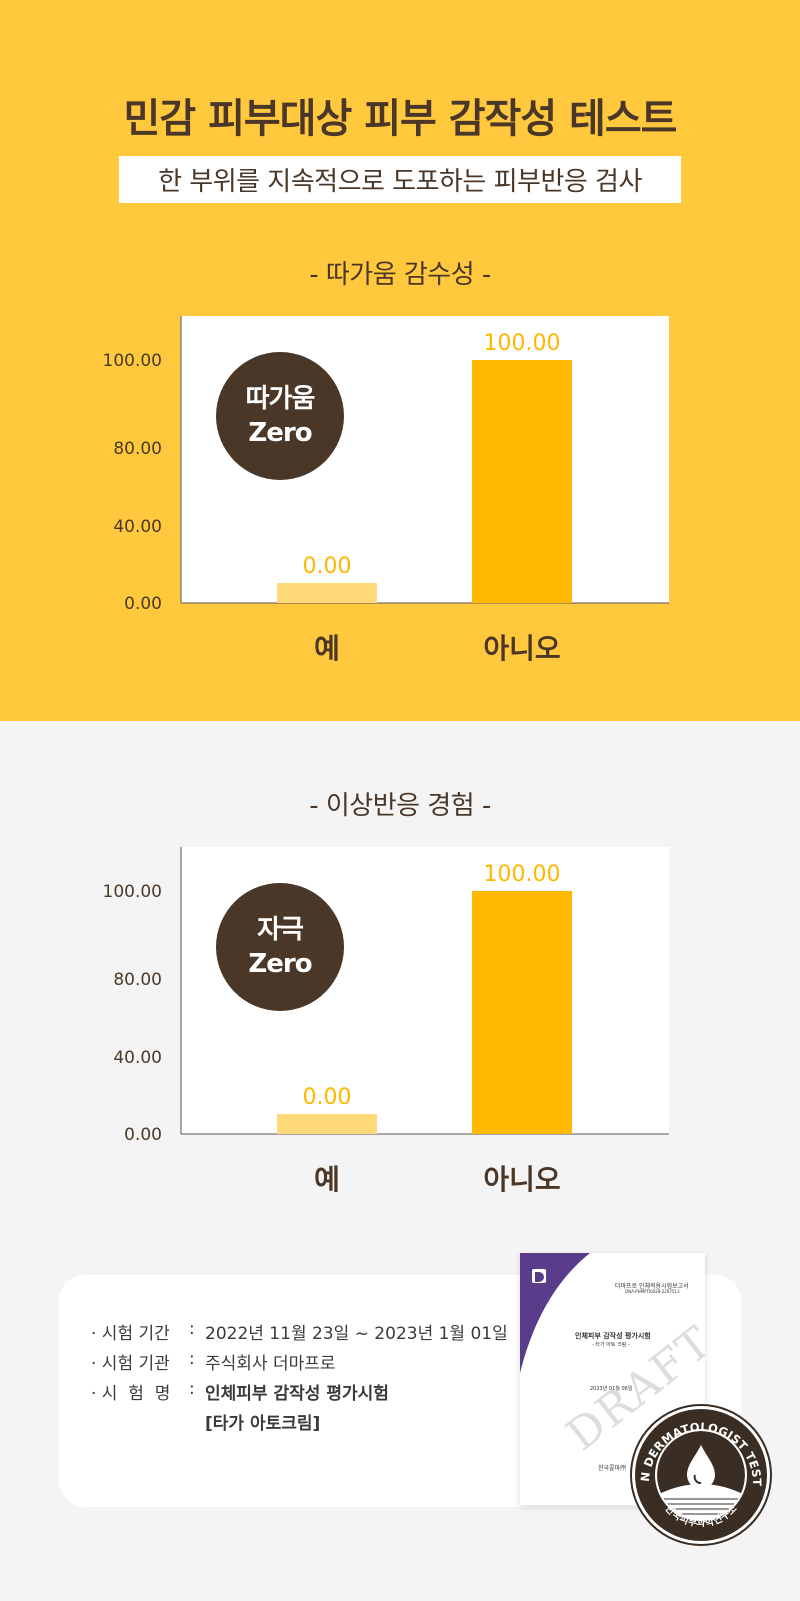 The image size is (800, 1601). Describe the element at coordinates (611, 1345) in the screenshot. I see `report-product: - 타가 아토 크림 -` at that location.